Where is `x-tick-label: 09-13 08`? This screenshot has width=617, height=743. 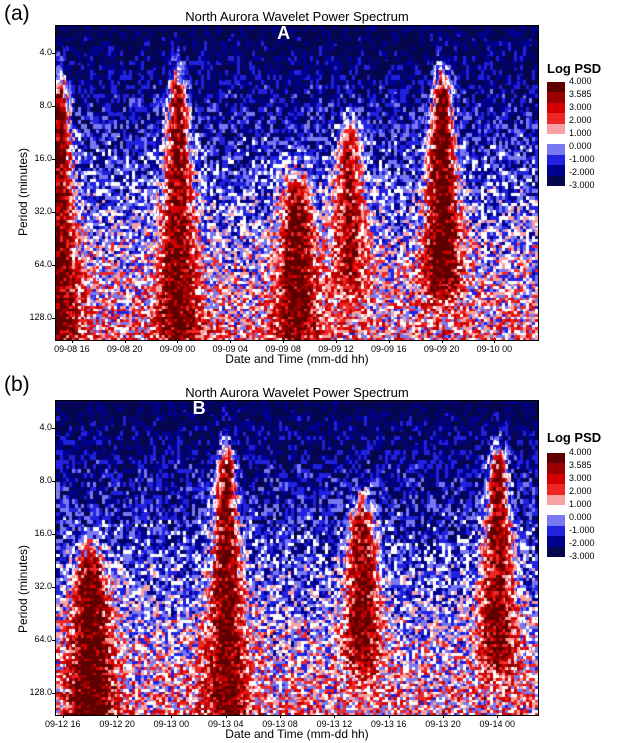 x-tick-label: 09-13 08 is located at coordinates (280, 724).